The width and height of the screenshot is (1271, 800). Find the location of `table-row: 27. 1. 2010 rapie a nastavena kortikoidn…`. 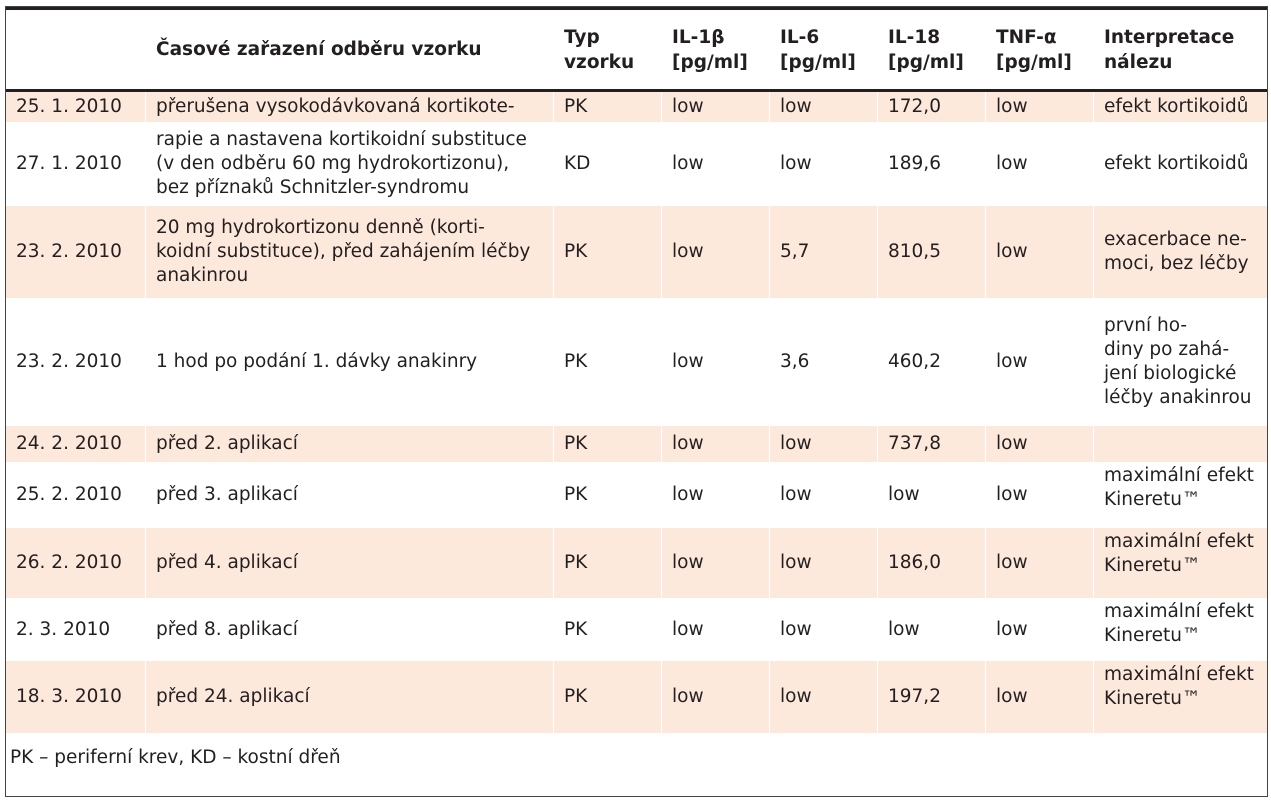

table-row: 27. 1. 2010 rapie a nastavena kortikoidn… is located at coordinates (636, 164).